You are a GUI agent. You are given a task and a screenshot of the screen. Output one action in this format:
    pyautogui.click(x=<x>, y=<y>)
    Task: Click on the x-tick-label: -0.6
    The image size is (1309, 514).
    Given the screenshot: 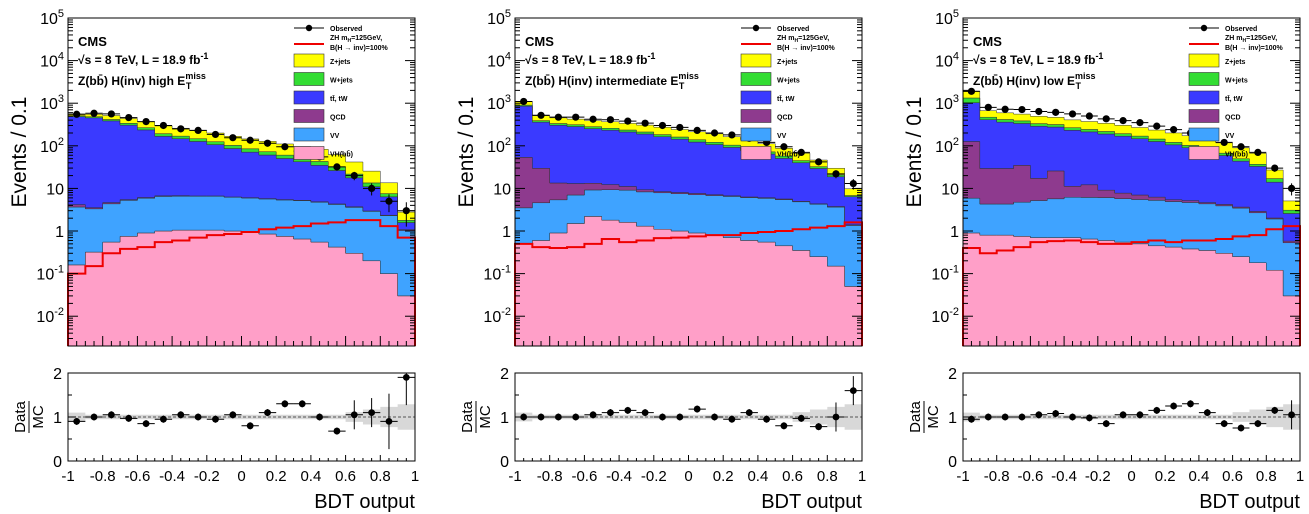 What is the action you would take?
    pyautogui.click(x=584, y=476)
    